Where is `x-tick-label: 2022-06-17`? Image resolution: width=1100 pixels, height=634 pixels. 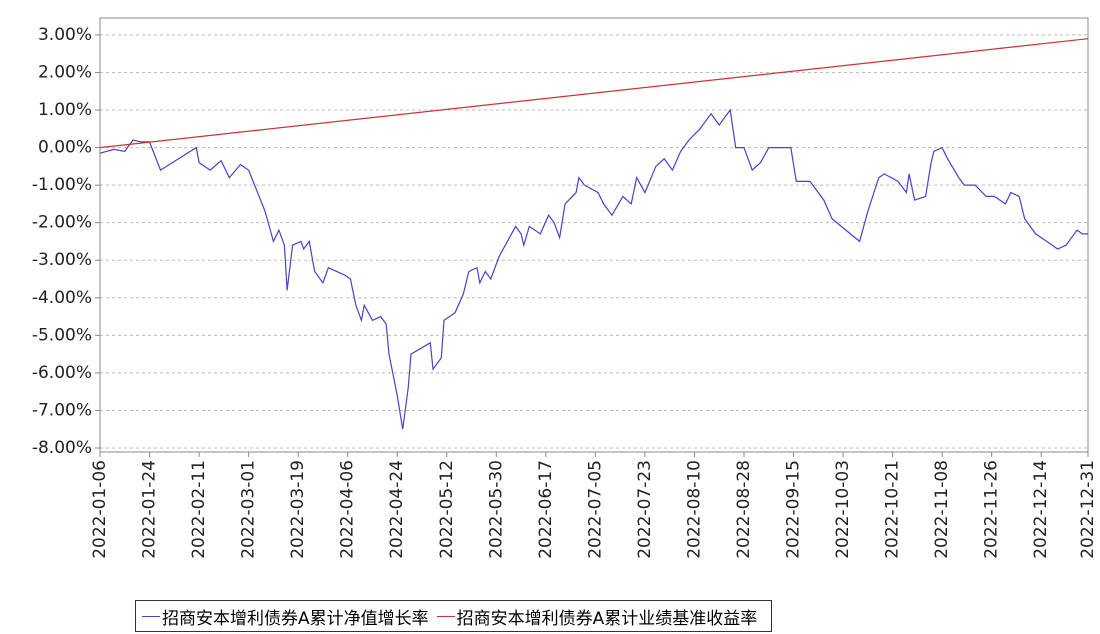
x-tick-label: 2022-06-17 is located at coordinates (546, 509).